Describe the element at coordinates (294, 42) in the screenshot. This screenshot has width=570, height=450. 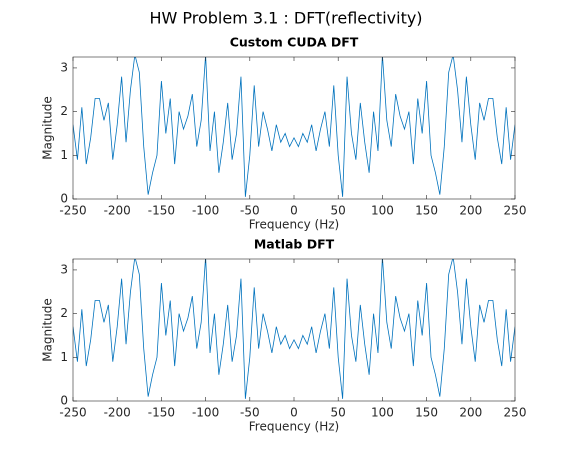
I see `axes-title: Custom CUDA DFT` at that location.